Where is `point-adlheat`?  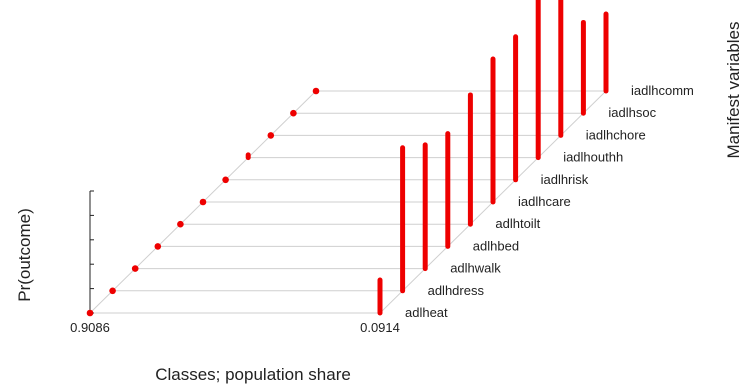
point-adlheat is located at coordinates (90, 313).